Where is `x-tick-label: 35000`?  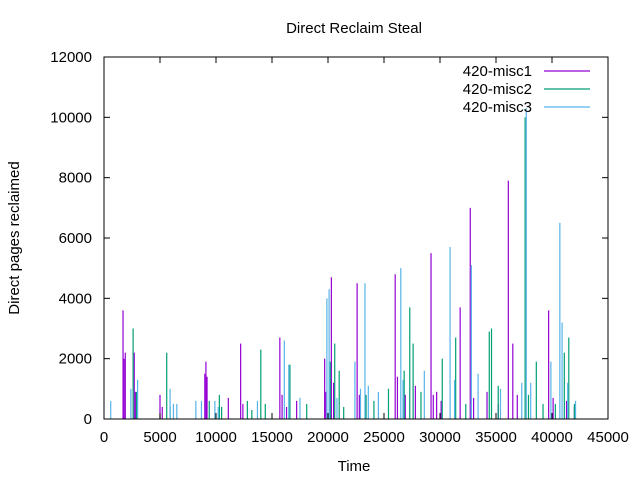
x-tick-label: 35000 is located at coordinates (496, 437).